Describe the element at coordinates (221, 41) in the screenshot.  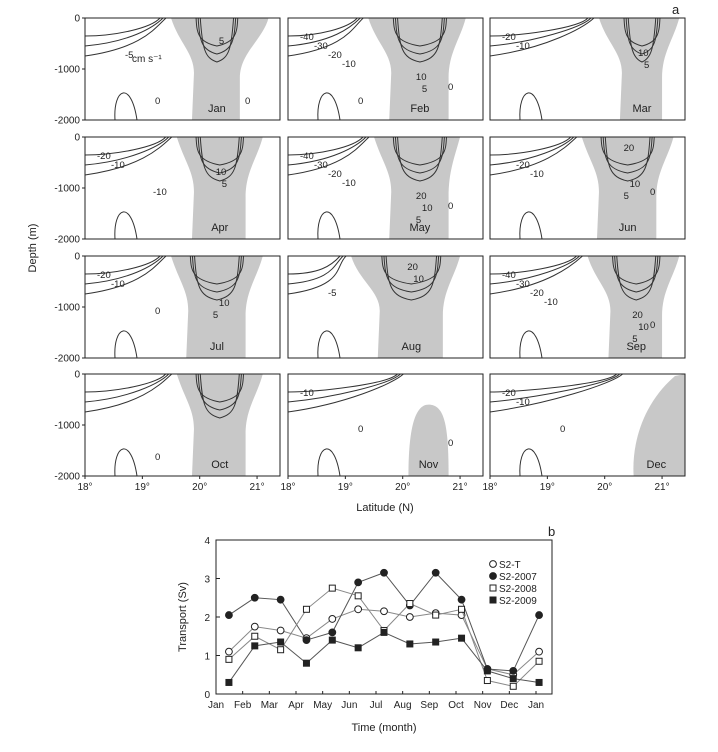
I see `contour-value-label: 5` at that location.